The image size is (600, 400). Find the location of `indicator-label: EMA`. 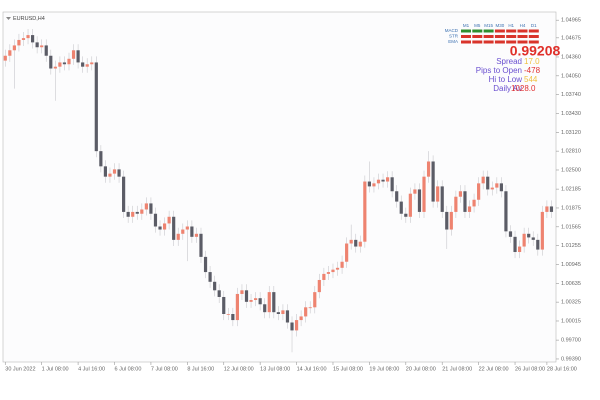

indicator-label: EMA is located at coordinates (453, 41).